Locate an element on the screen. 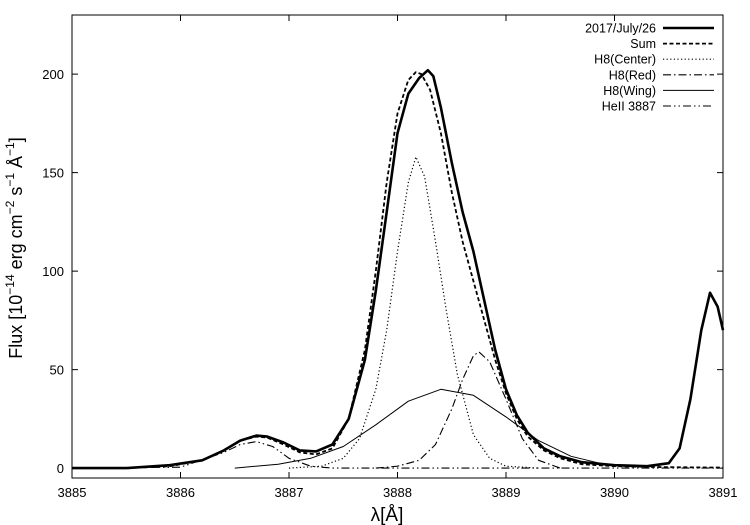 The image size is (750, 525). y-axis-title: Flux [10−14 erg cm−2 s−1 Å−1] is located at coordinates (14, 248).